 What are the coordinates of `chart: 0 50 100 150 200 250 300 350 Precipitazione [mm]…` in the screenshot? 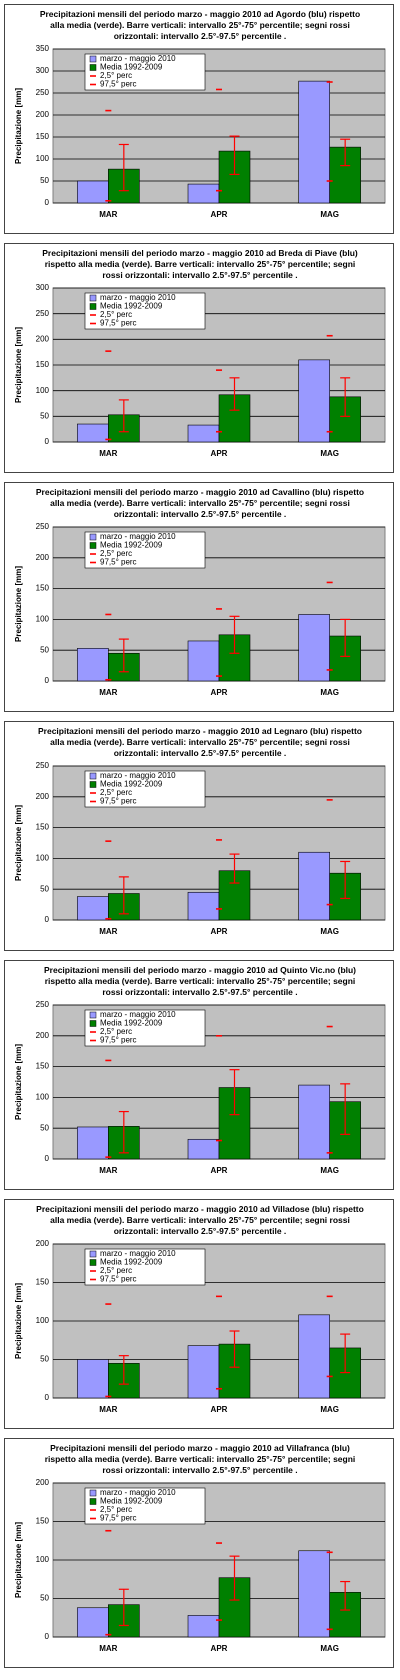 It's located at (200, 131).